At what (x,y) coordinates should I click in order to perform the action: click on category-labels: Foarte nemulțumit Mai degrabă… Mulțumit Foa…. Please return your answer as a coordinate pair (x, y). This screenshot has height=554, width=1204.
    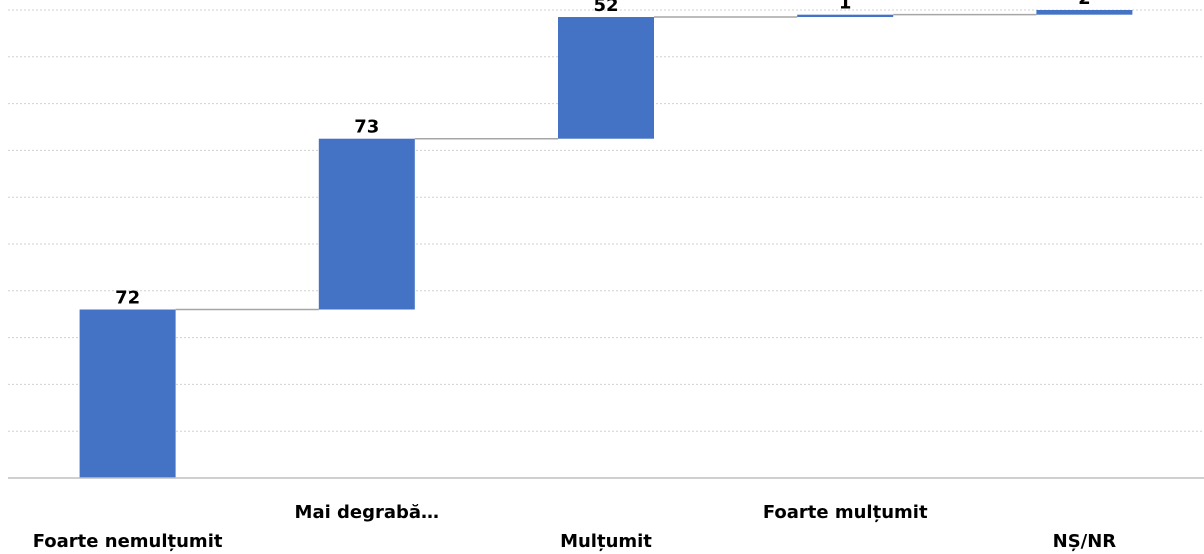
    Looking at the image, I should click on (575, 527).